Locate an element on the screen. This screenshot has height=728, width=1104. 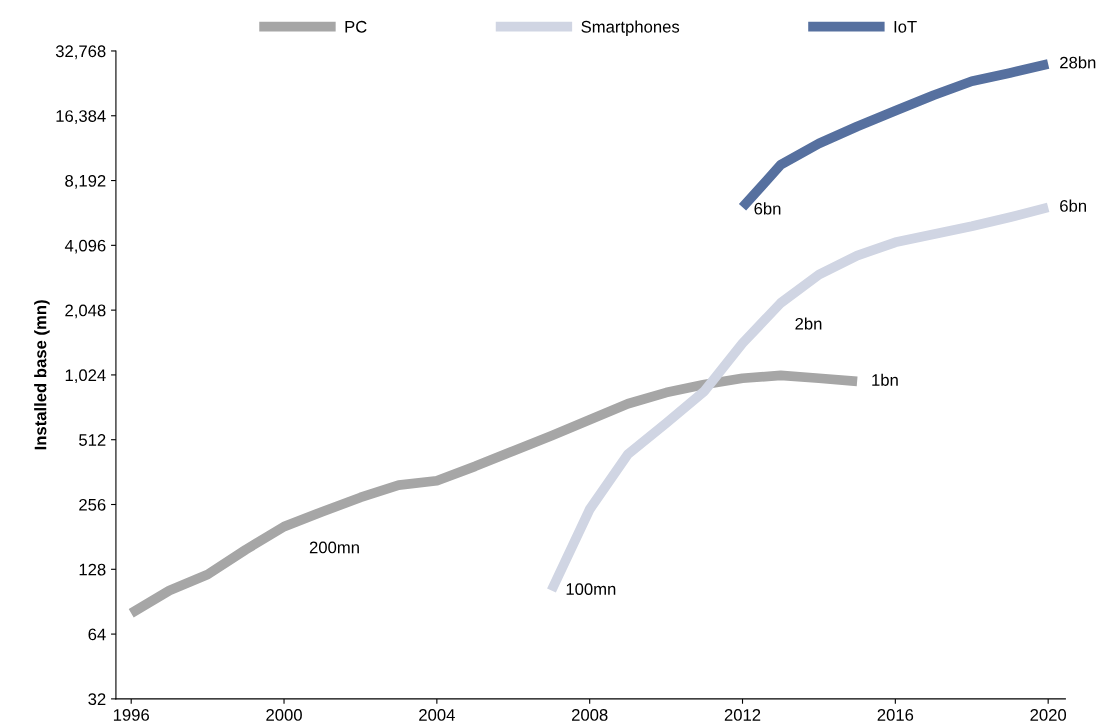
y-tick-label: 32 is located at coordinates (97, 699).